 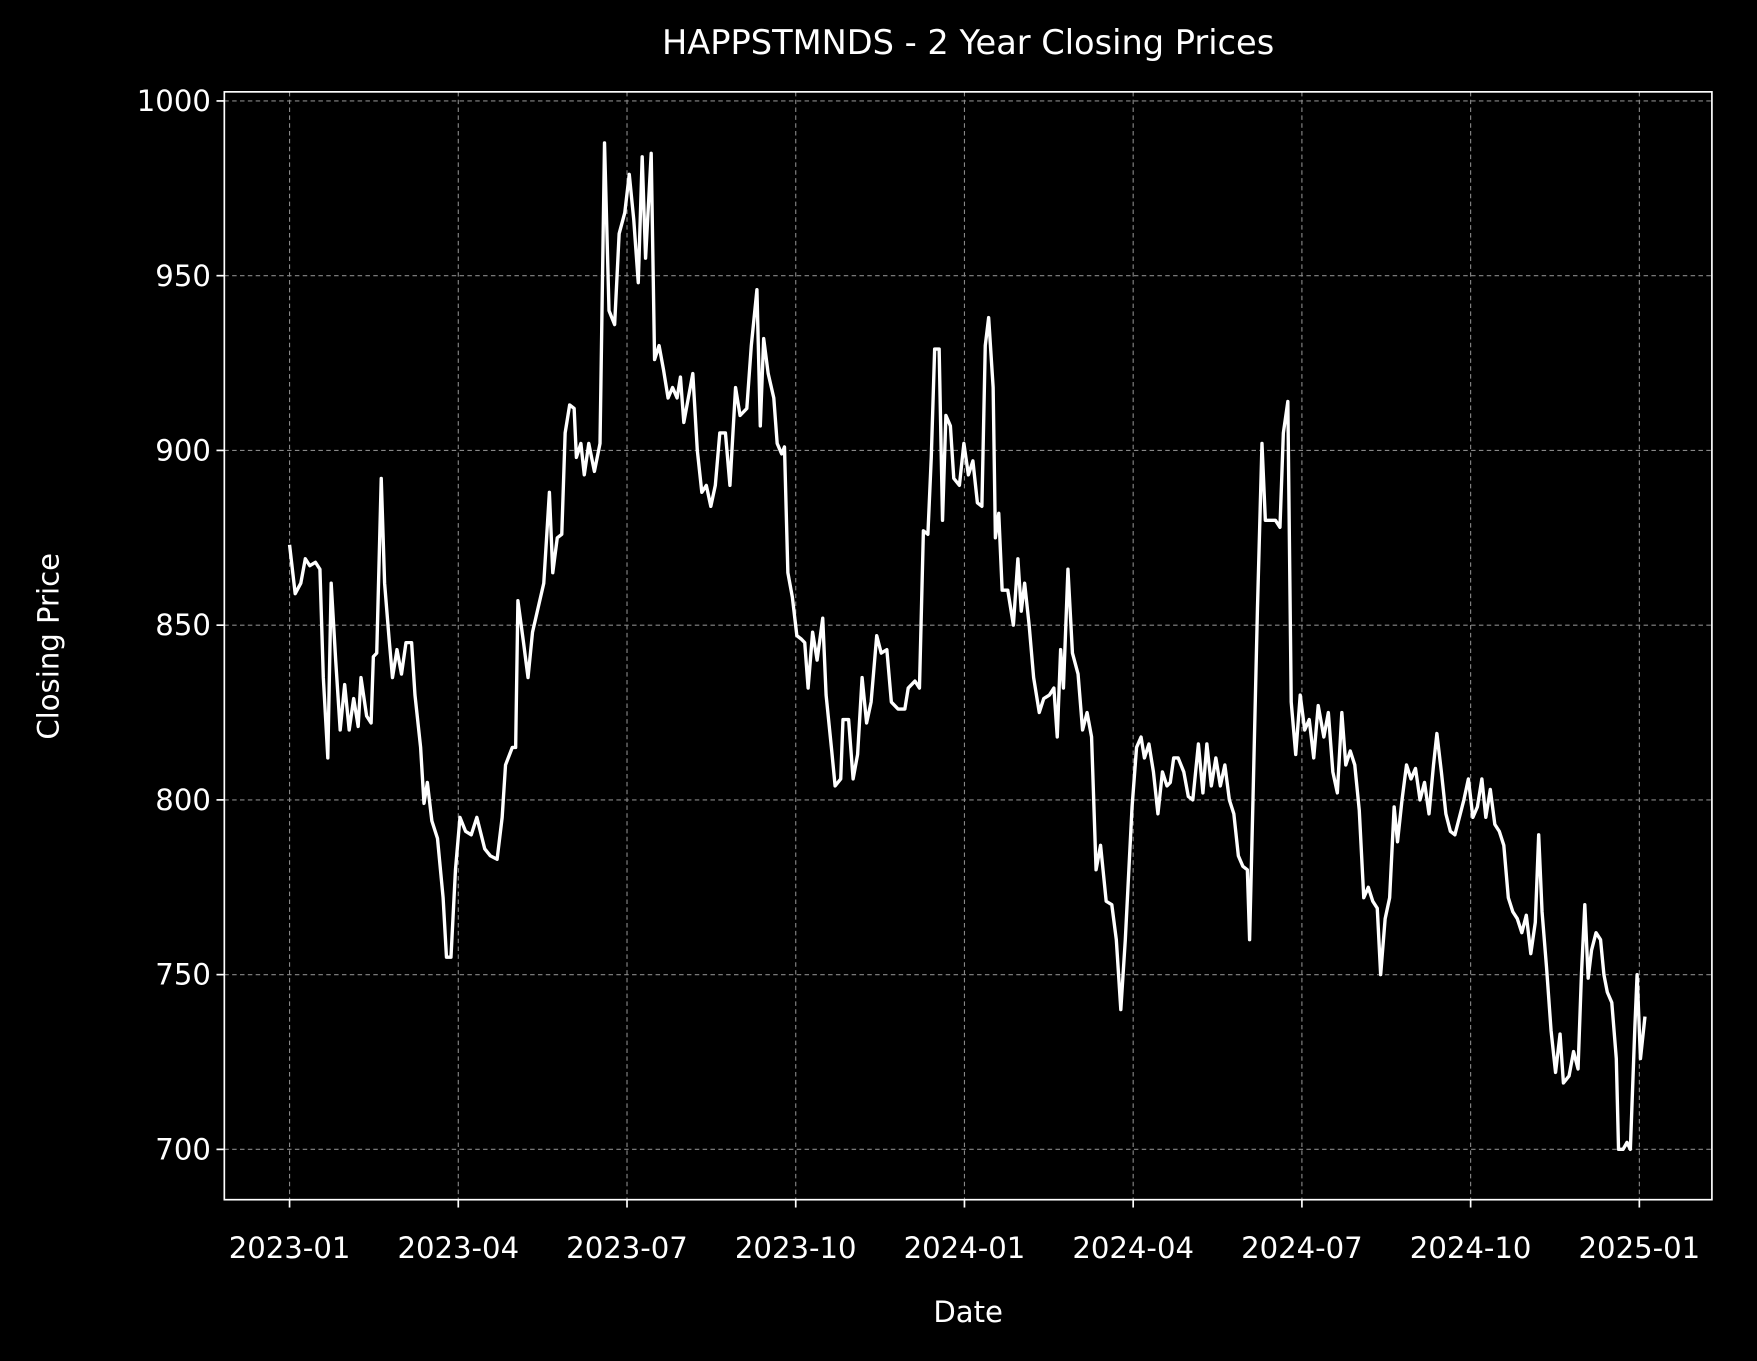 What do you see at coordinates (968, 42) in the screenshot?
I see `chart-title: HAPPSTMNDS - 2 Year Closing Prices` at bounding box center [968, 42].